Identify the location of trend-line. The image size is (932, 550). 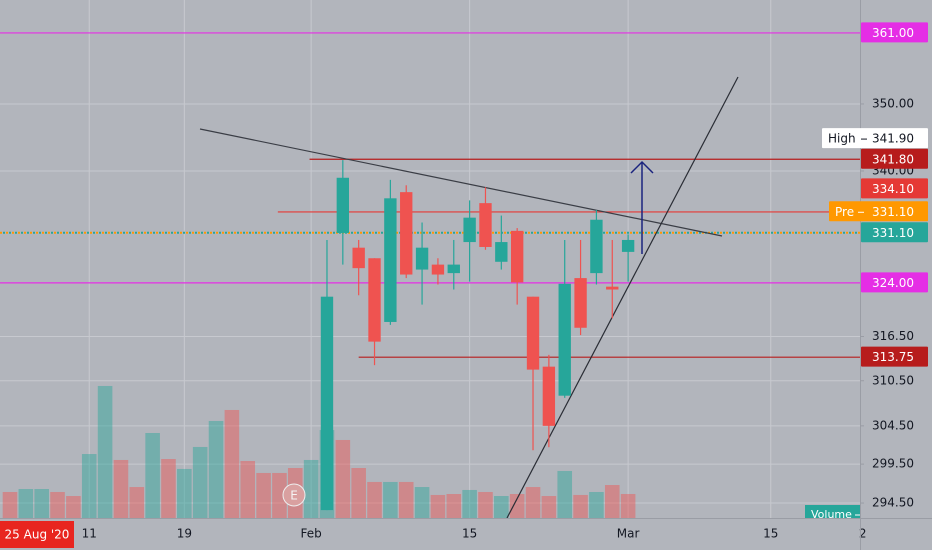
(461, 182).